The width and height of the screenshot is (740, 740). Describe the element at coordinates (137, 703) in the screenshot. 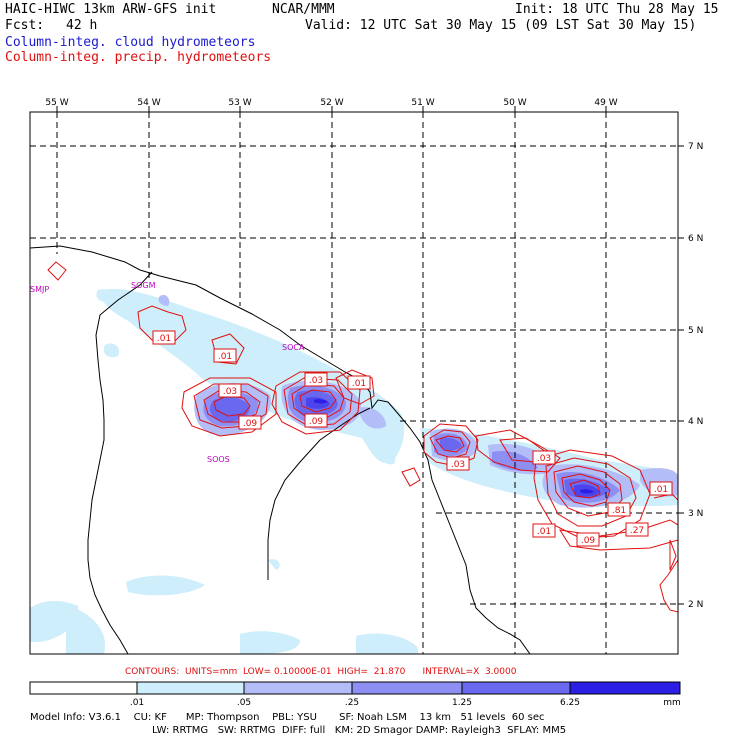

I see `colorbar-tick: .01` at that location.